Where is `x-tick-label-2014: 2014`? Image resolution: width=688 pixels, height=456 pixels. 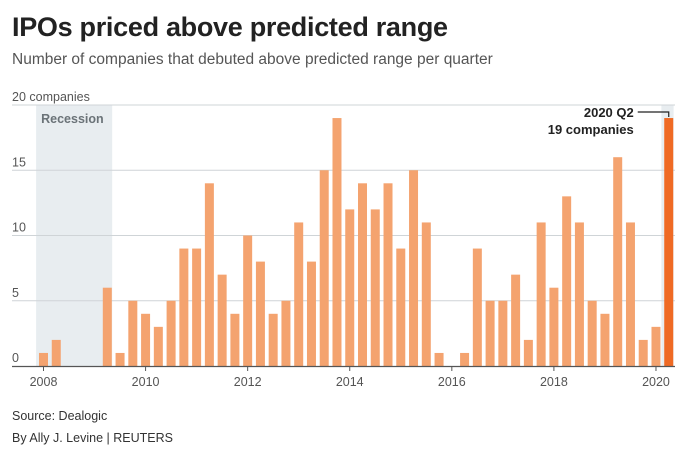 x-tick-label-2014: 2014 is located at coordinates (350, 382).